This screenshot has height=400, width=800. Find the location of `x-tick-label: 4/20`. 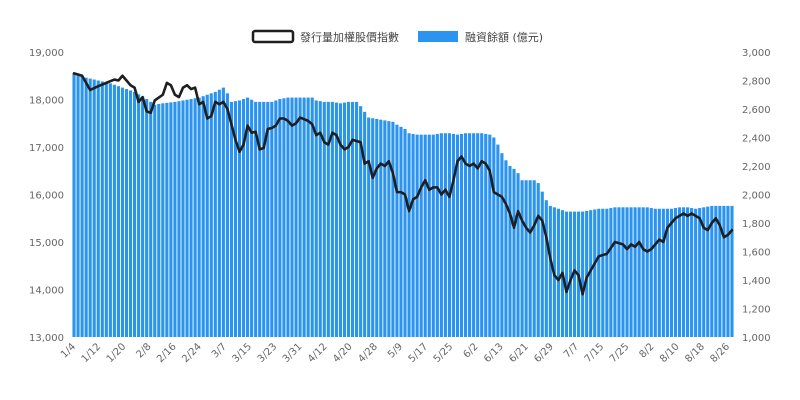

x-tick-label: 4/20 is located at coordinates (343, 353).